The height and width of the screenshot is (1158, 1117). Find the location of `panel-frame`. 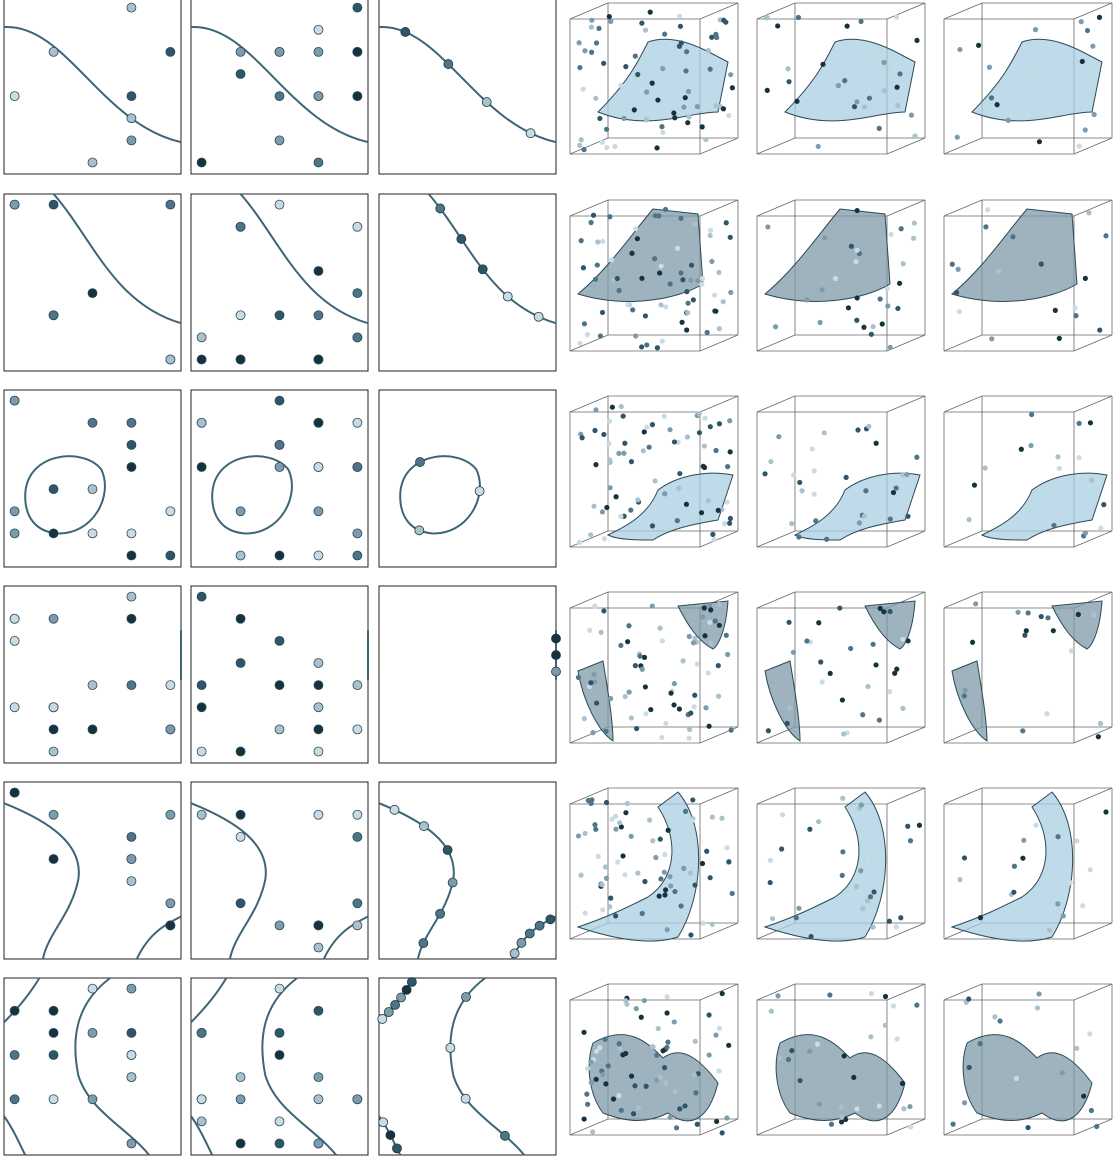

panel-frame is located at coordinates (92, 674).